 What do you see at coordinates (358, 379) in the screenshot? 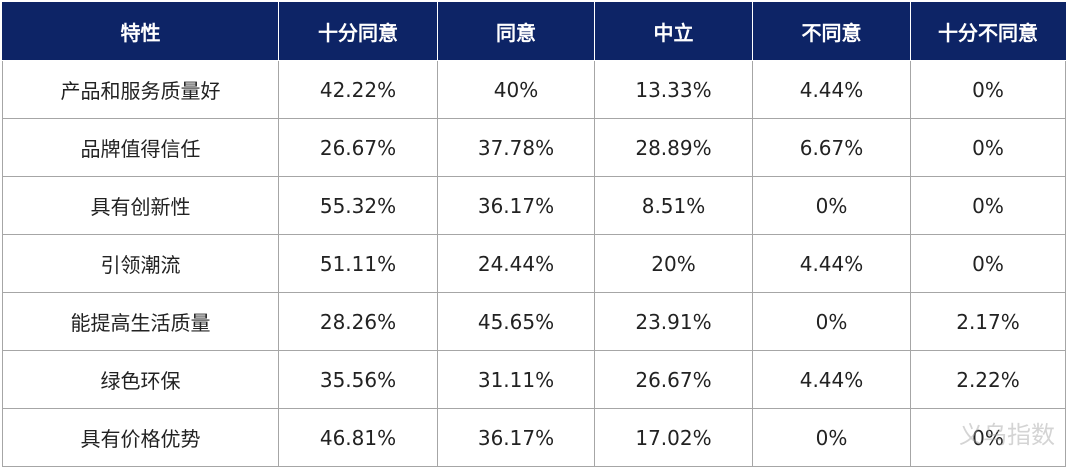
I see `cell: 35.56%` at bounding box center [358, 379].